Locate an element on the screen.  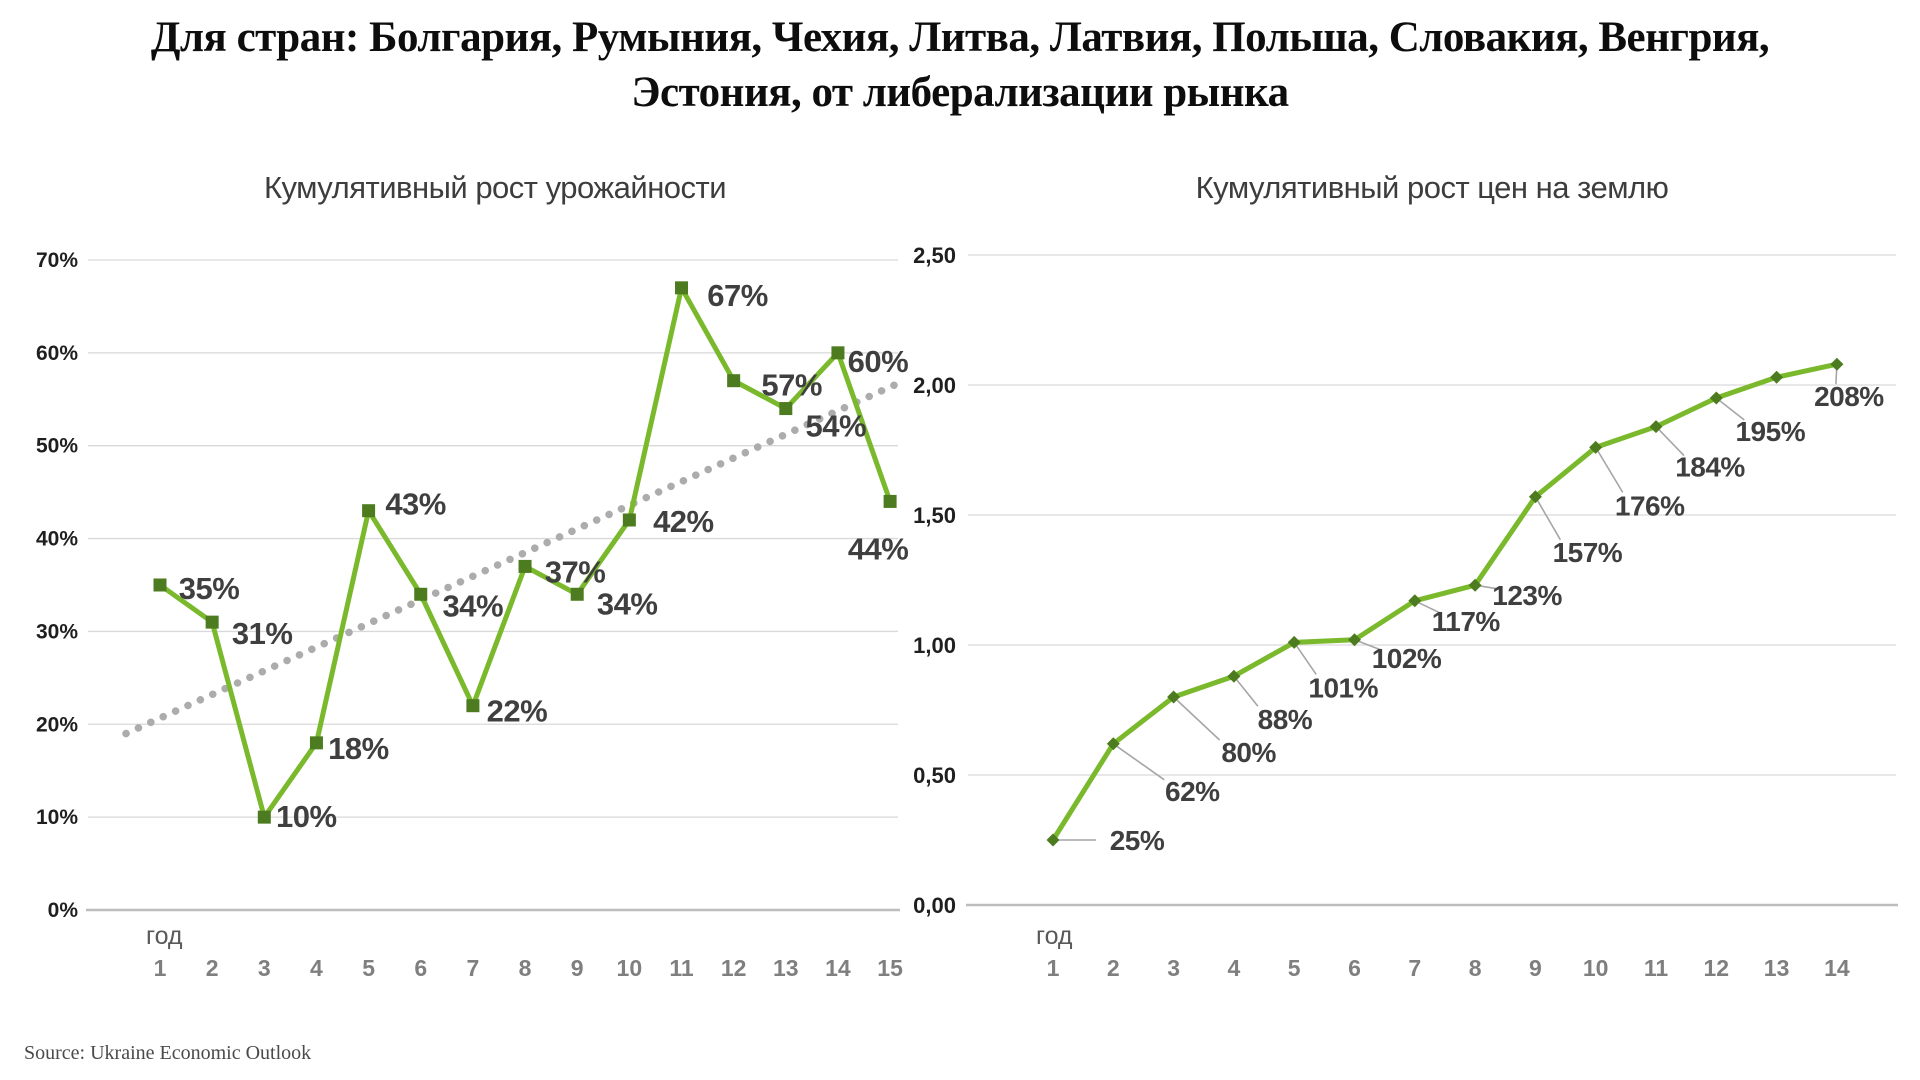
y-tick-label: 20% is located at coordinates (57, 724).